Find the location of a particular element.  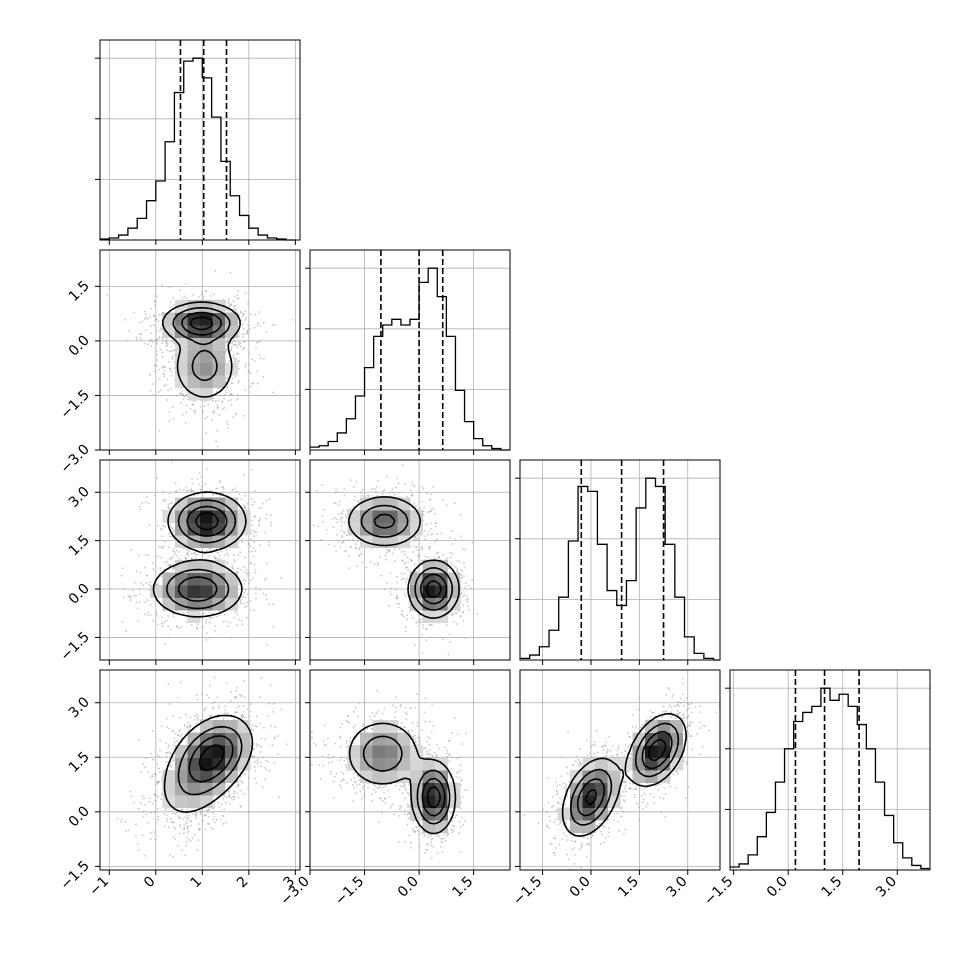

contour-lines is located at coordinates (404, 557).